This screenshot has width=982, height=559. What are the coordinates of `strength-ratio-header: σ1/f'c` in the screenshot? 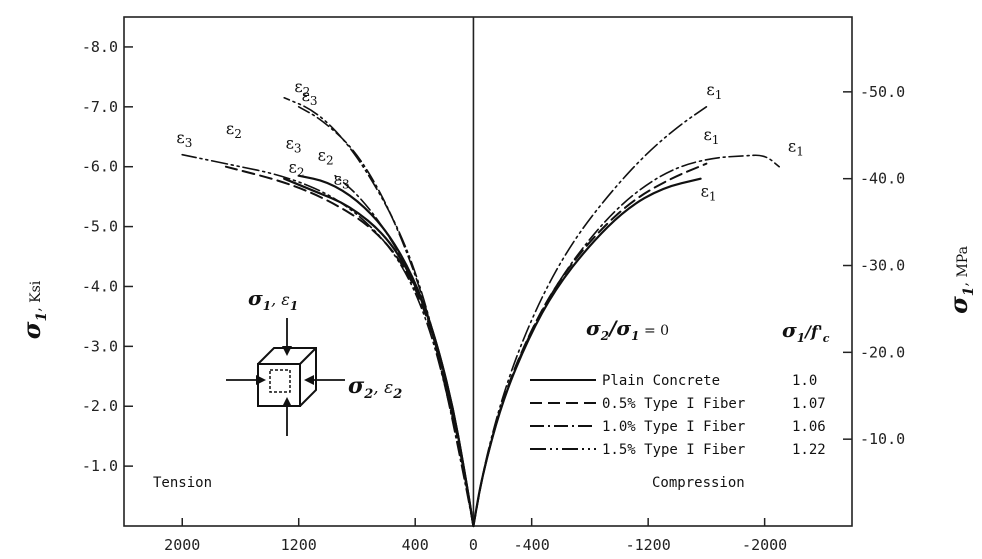 It's located at (806, 331).